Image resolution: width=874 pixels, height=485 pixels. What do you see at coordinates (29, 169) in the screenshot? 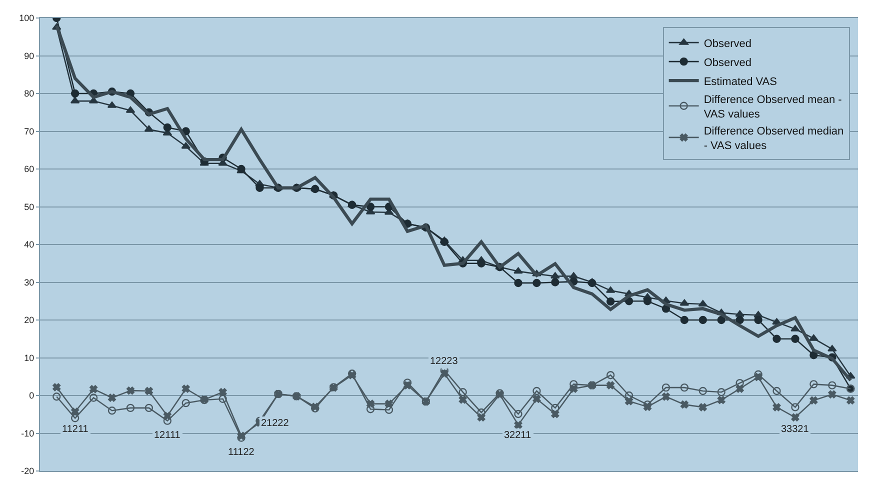
I see `y-tick-label: 60` at bounding box center [29, 169].